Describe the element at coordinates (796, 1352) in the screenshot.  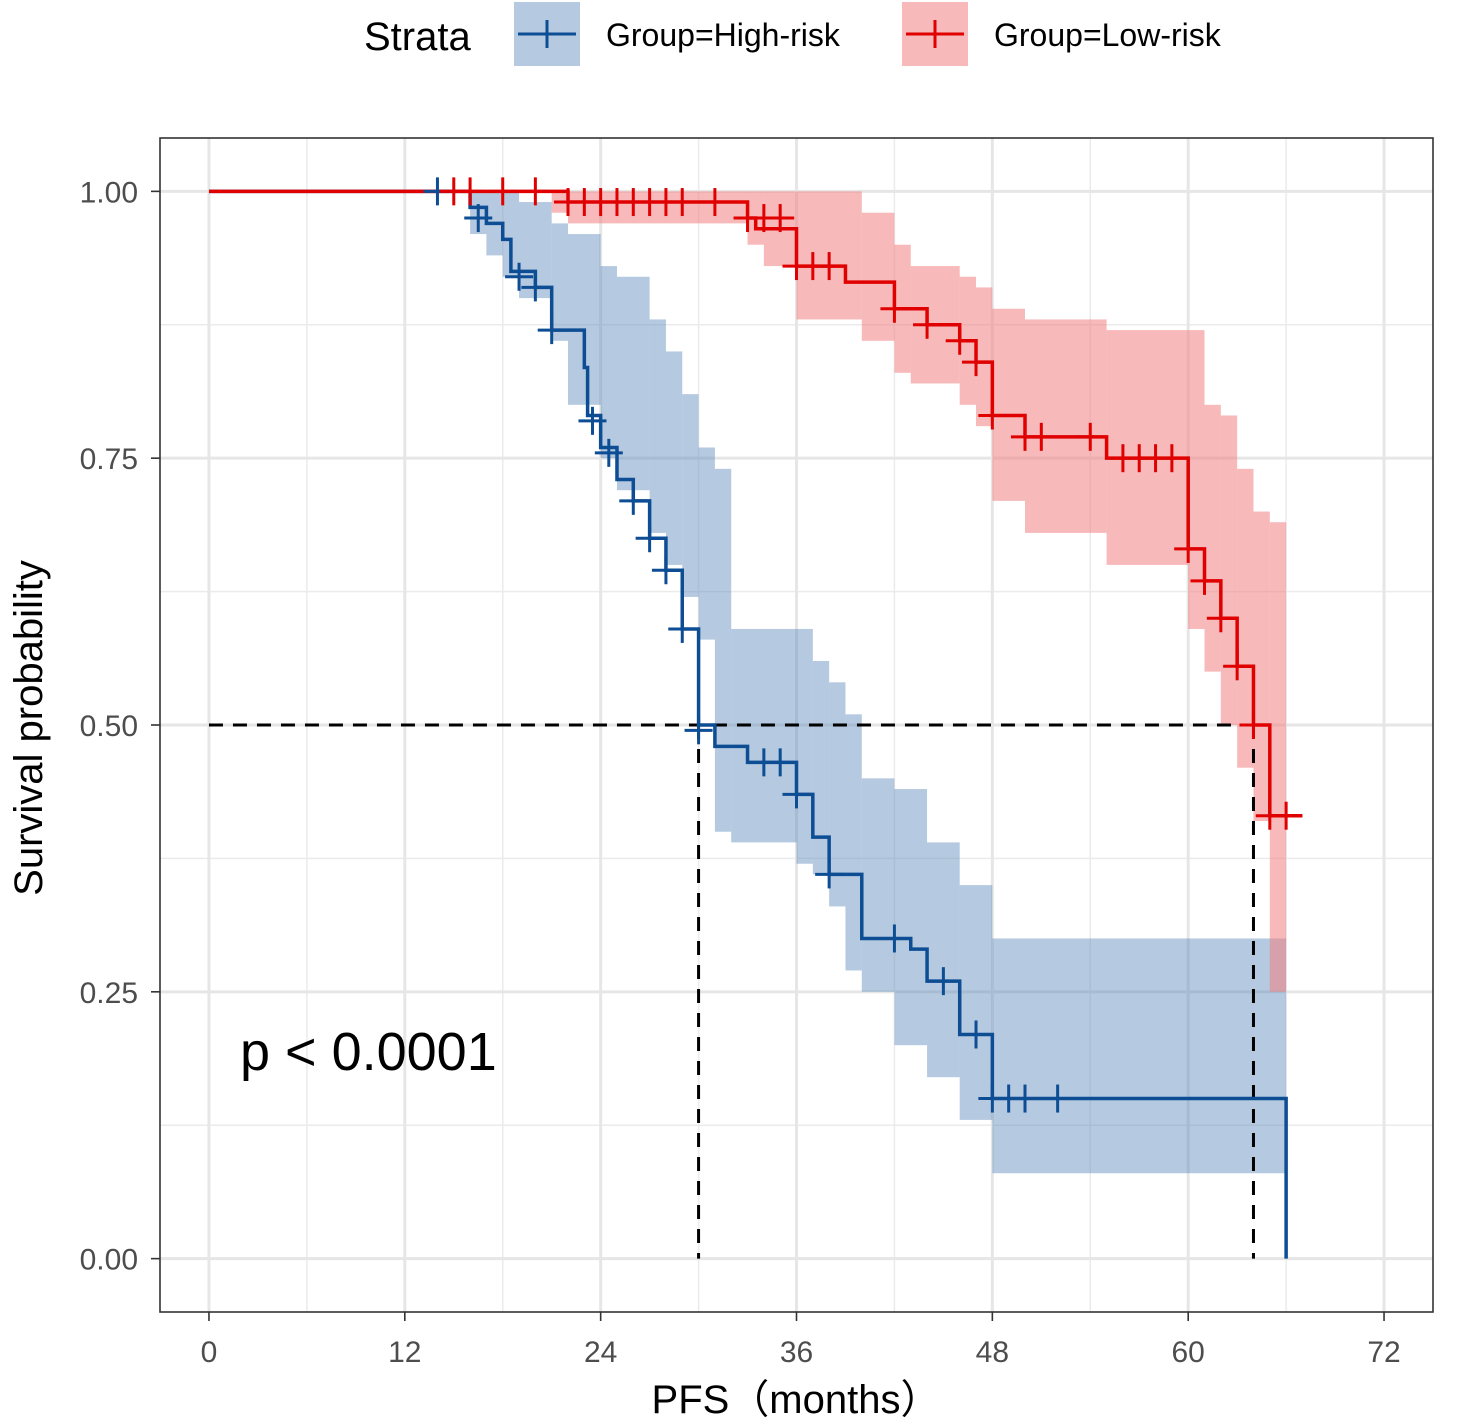
I see `x-tick-label: 36` at that location.